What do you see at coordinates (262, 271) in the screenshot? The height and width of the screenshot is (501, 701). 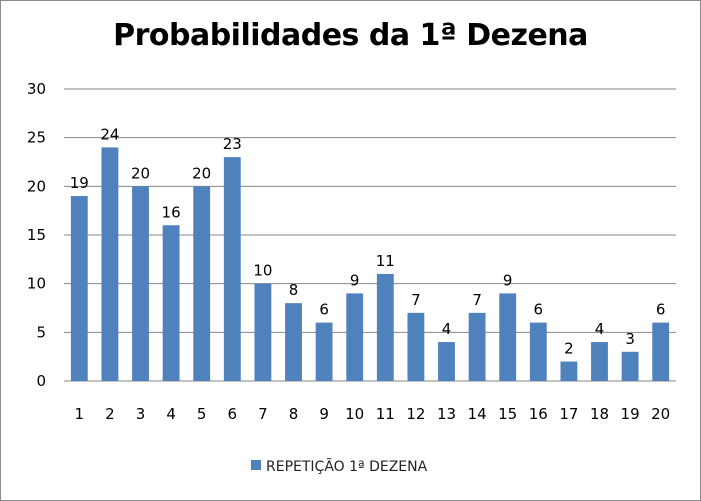 I see `data-label: 10` at bounding box center [262, 271].